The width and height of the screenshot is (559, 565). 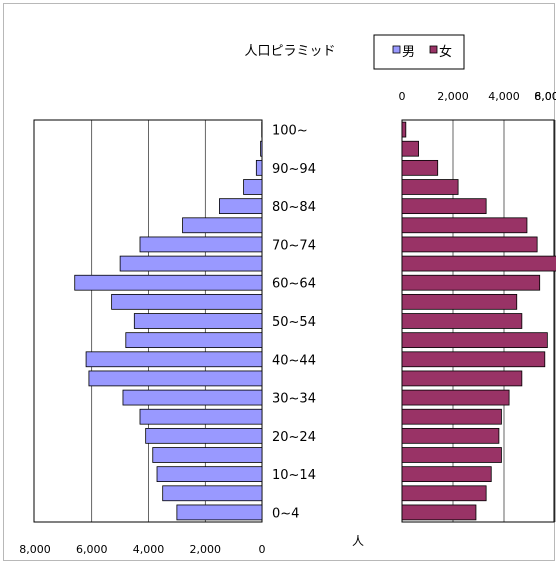 I want to click on female-axis-tick-label: 4,000, so click(x=504, y=96).